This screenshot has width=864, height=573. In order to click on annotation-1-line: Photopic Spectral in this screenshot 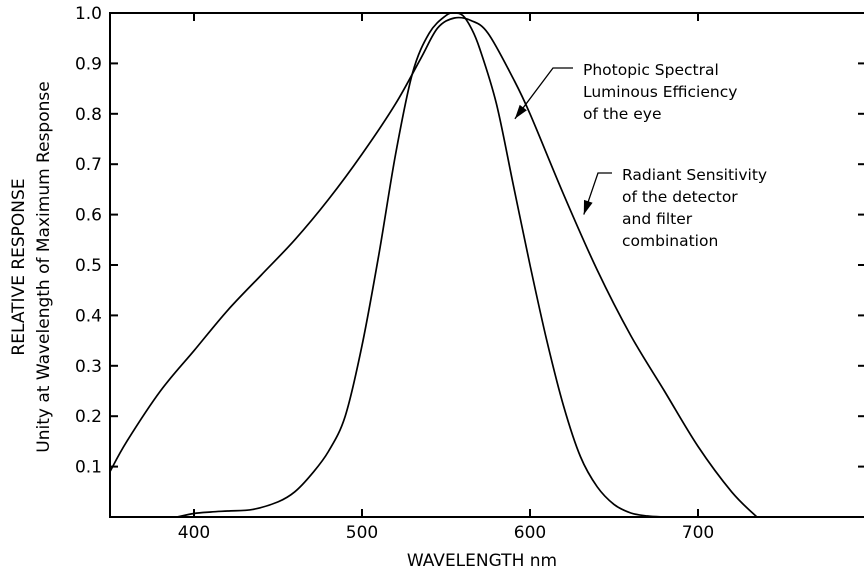, I will do `click(651, 70)`.